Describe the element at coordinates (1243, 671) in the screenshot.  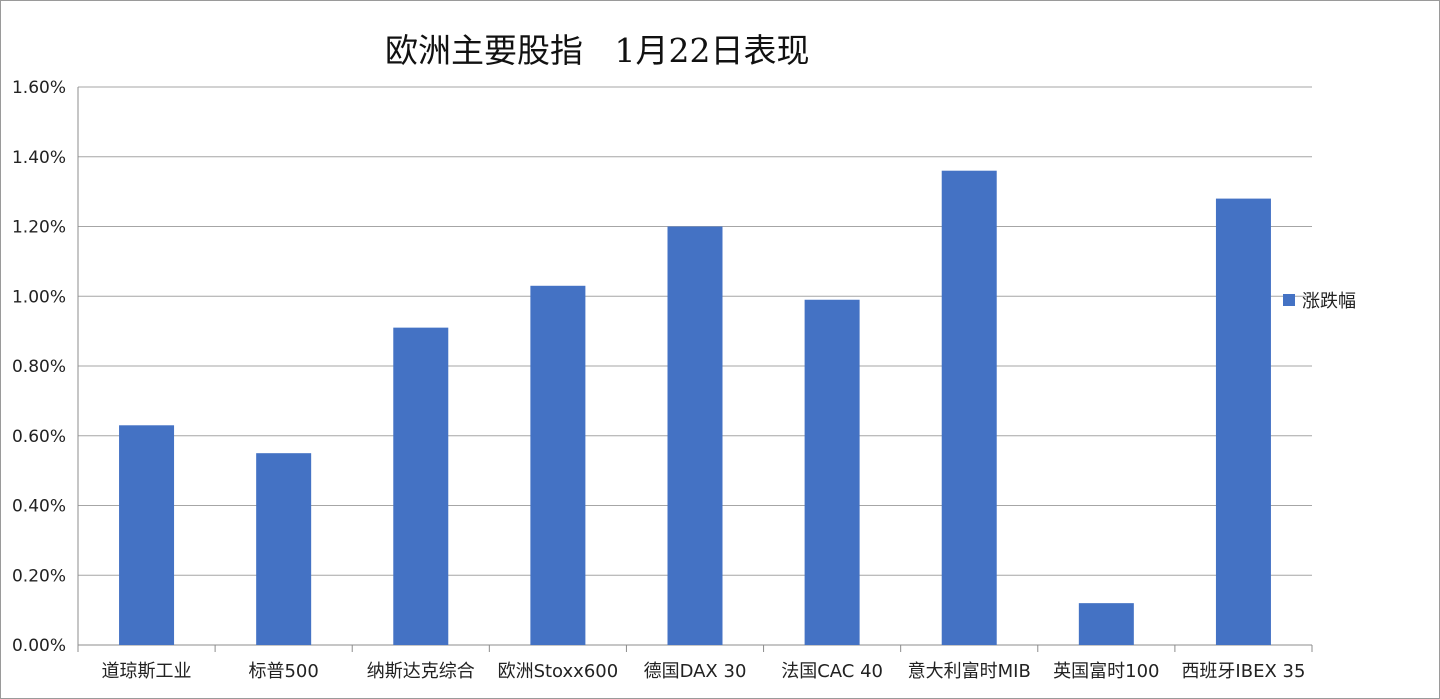
I see `x-category-label: 西班牙IBEX 35` at that location.